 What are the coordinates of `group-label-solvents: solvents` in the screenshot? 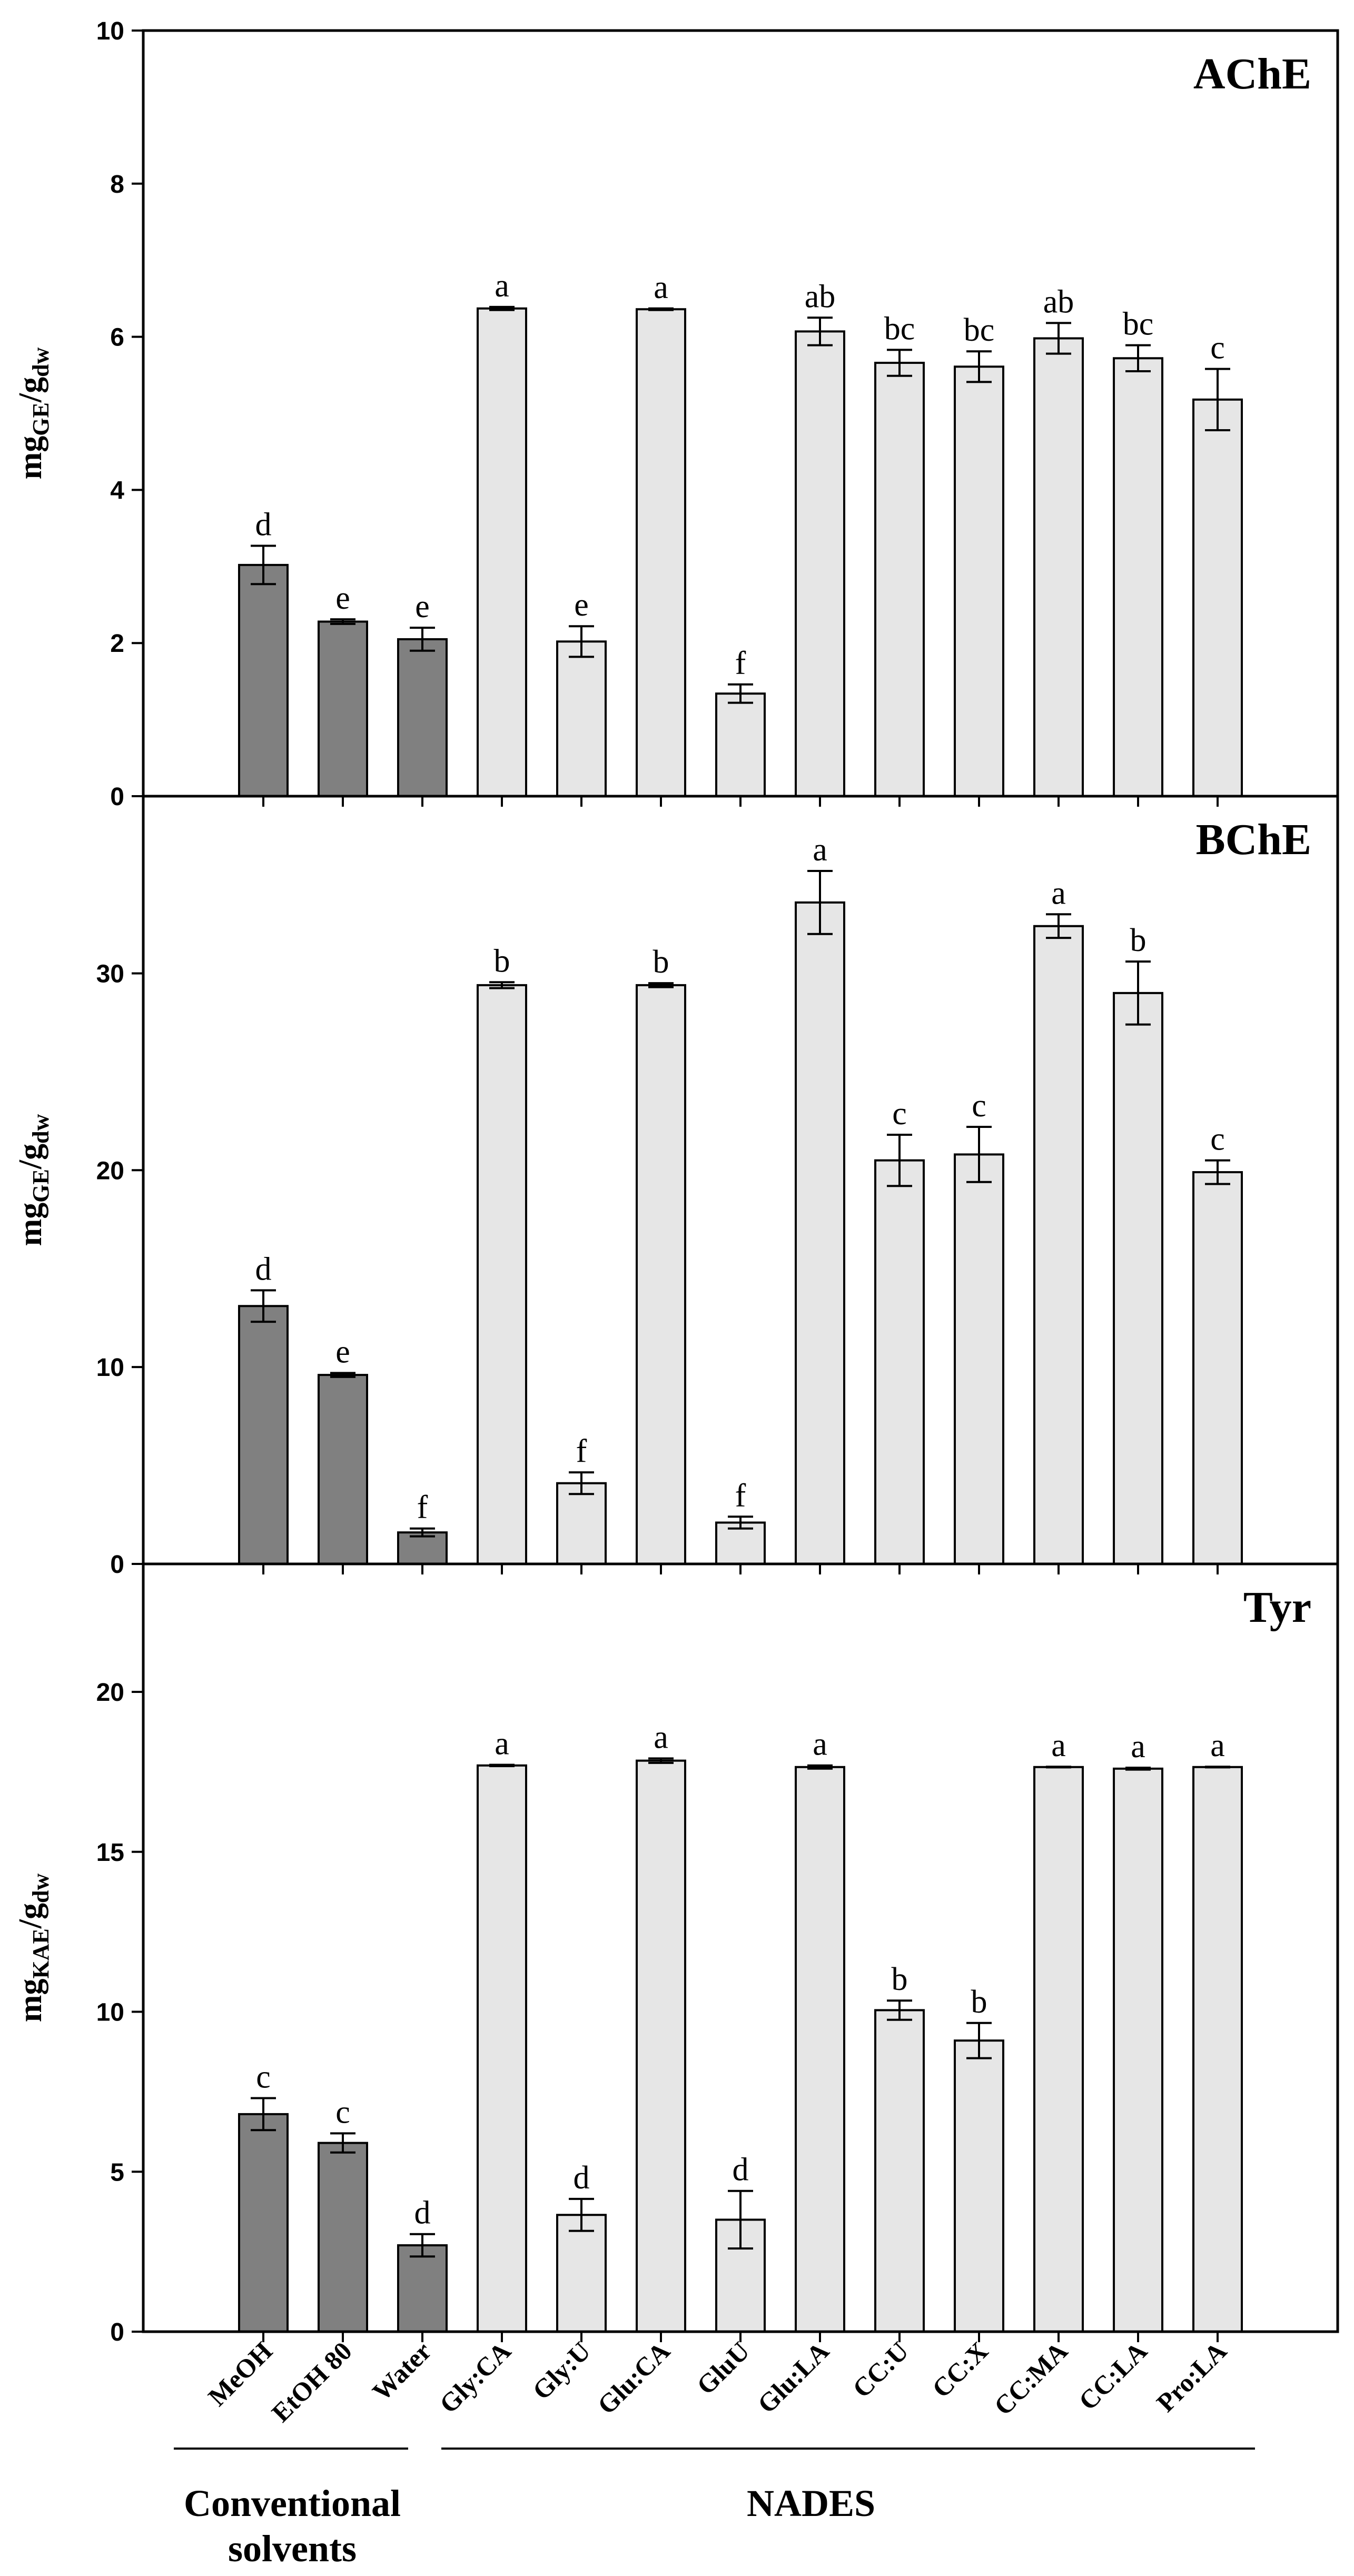 It's located at (292, 2549).